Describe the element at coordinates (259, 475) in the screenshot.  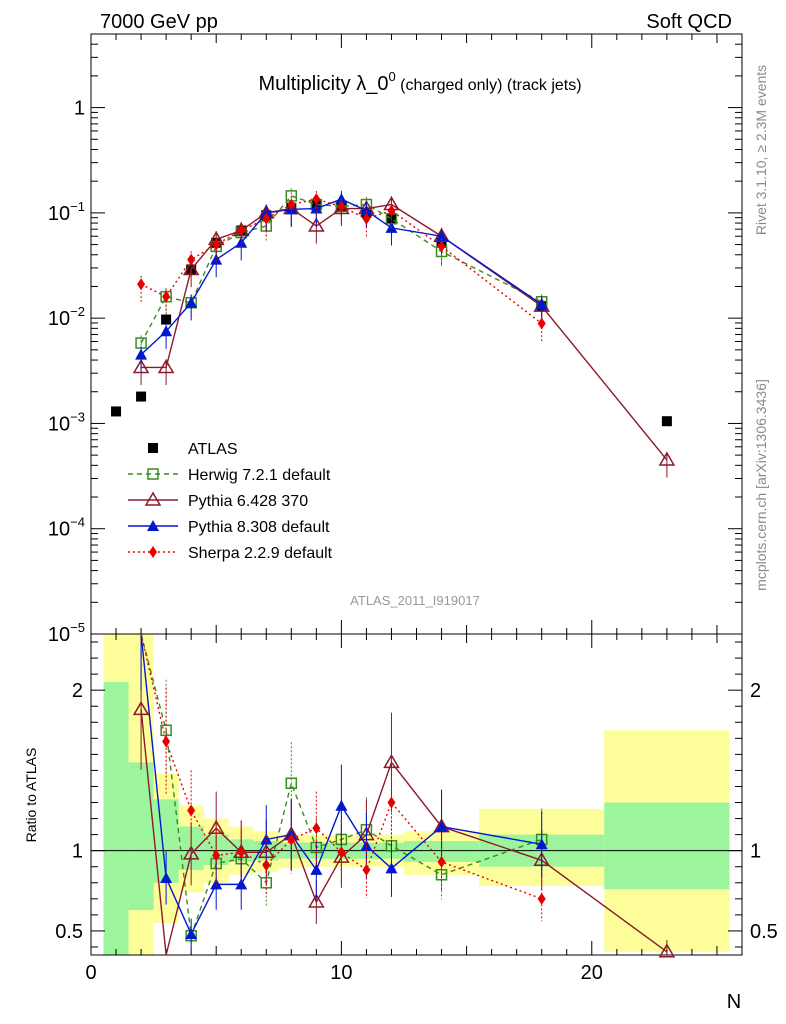
I see `legend-label-herwig: Herwig 7.2.1 default` at that location.